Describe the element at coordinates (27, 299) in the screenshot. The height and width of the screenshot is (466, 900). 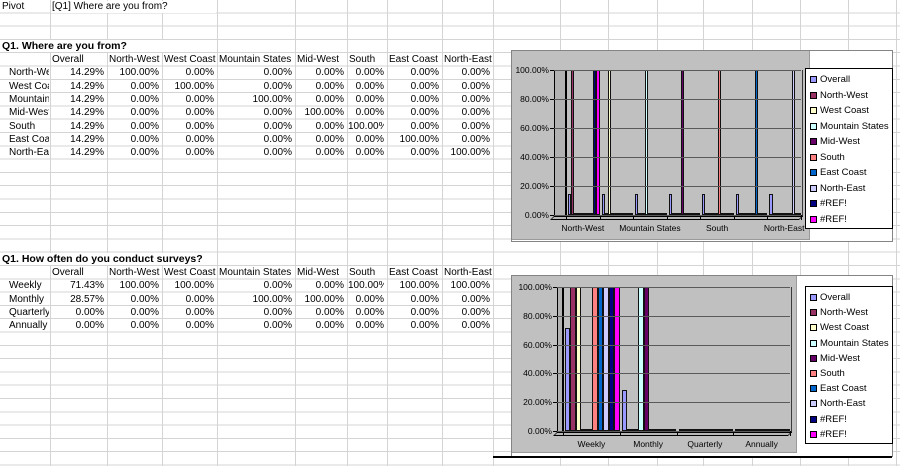
I see `row-label: Monthly` at that location.